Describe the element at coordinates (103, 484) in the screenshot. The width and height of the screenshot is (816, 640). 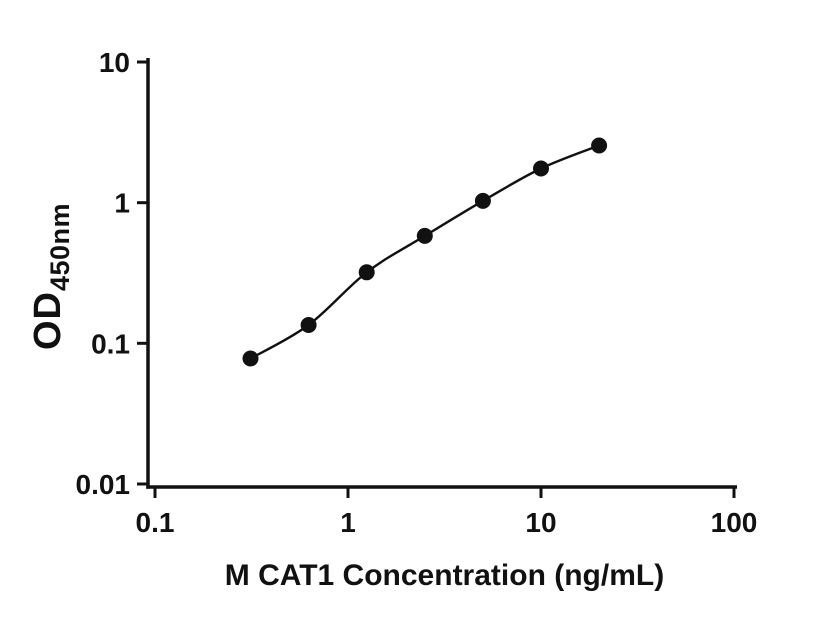
I see `y-tick-label: 0.01` at that location.